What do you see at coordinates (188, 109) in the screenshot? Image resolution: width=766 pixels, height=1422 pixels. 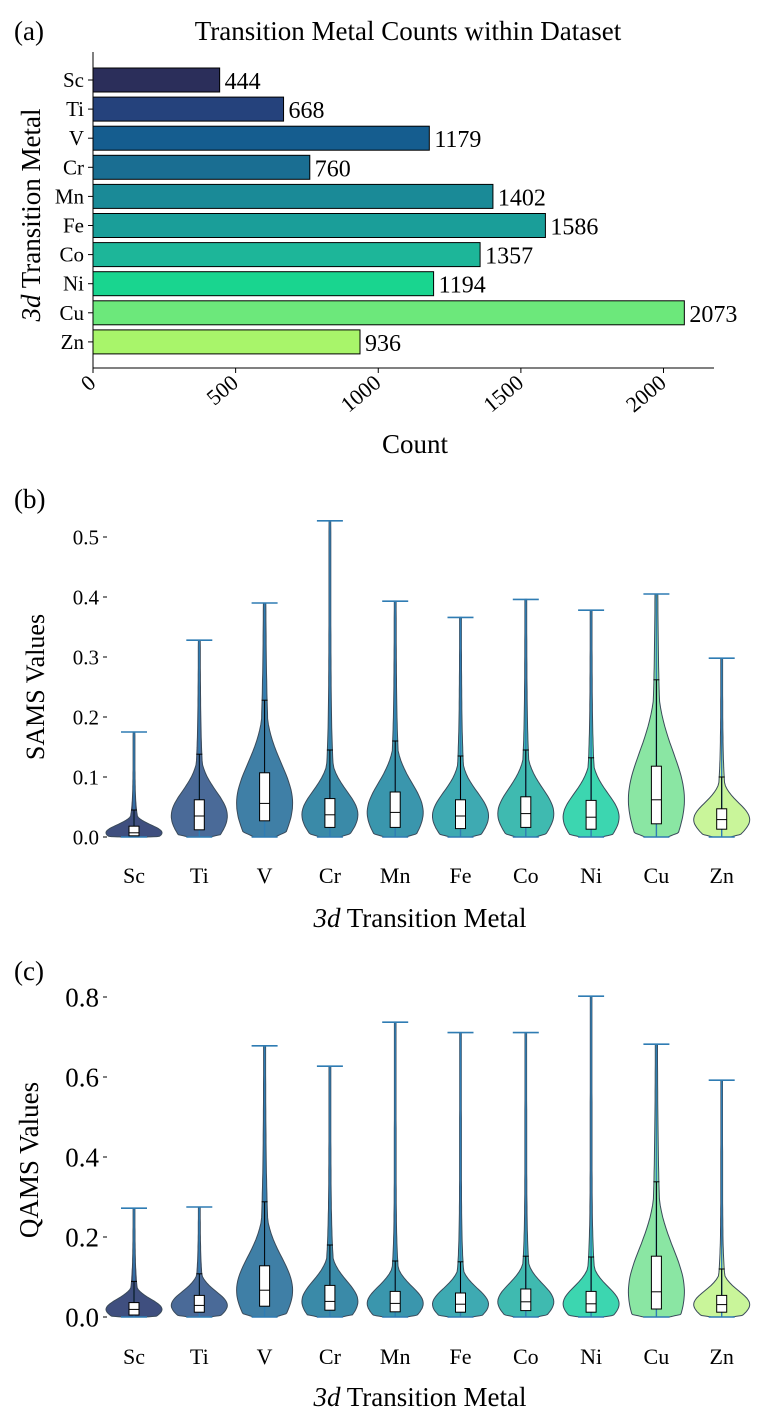 I see `bar-ti` at bounding box center [188, 109].